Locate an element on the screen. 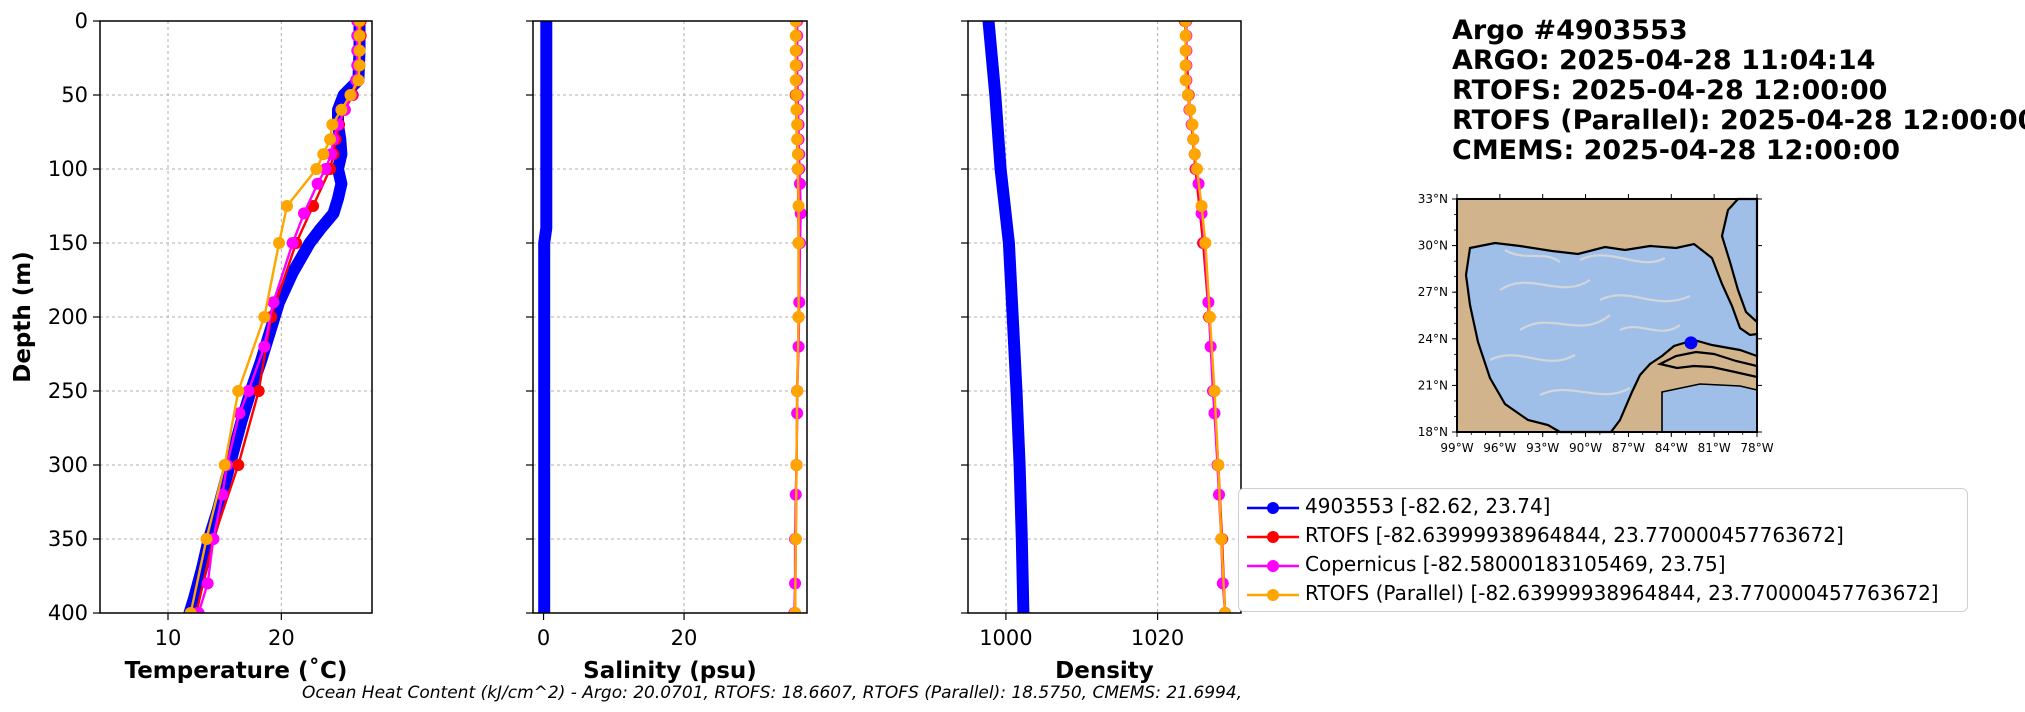  salinity-series is located at coordinates (672, 317).